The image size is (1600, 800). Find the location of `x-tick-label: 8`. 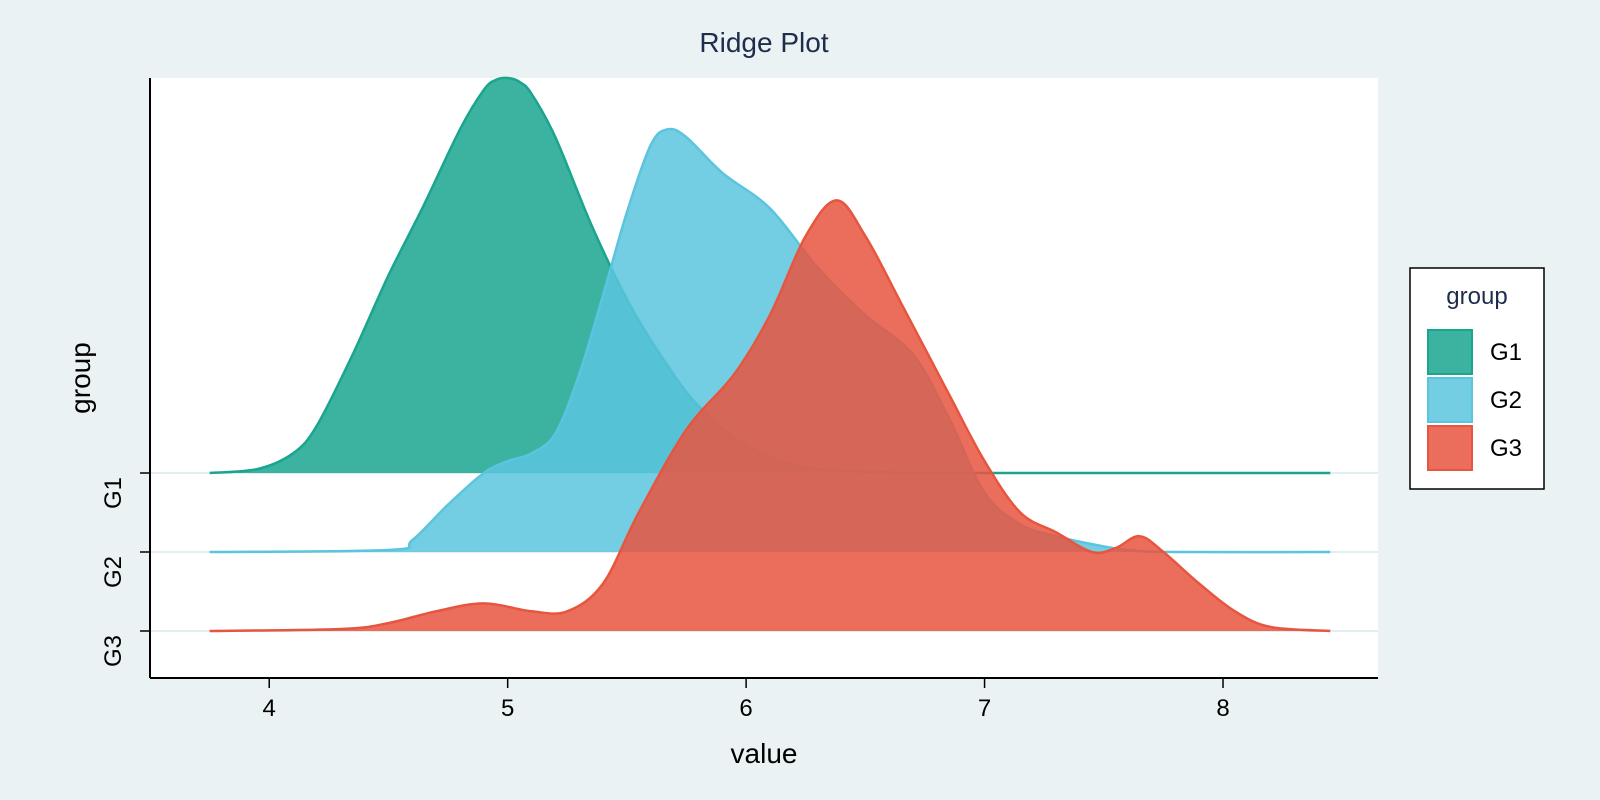

x-tick-label: 8 is located at coordinates (1222, 708).